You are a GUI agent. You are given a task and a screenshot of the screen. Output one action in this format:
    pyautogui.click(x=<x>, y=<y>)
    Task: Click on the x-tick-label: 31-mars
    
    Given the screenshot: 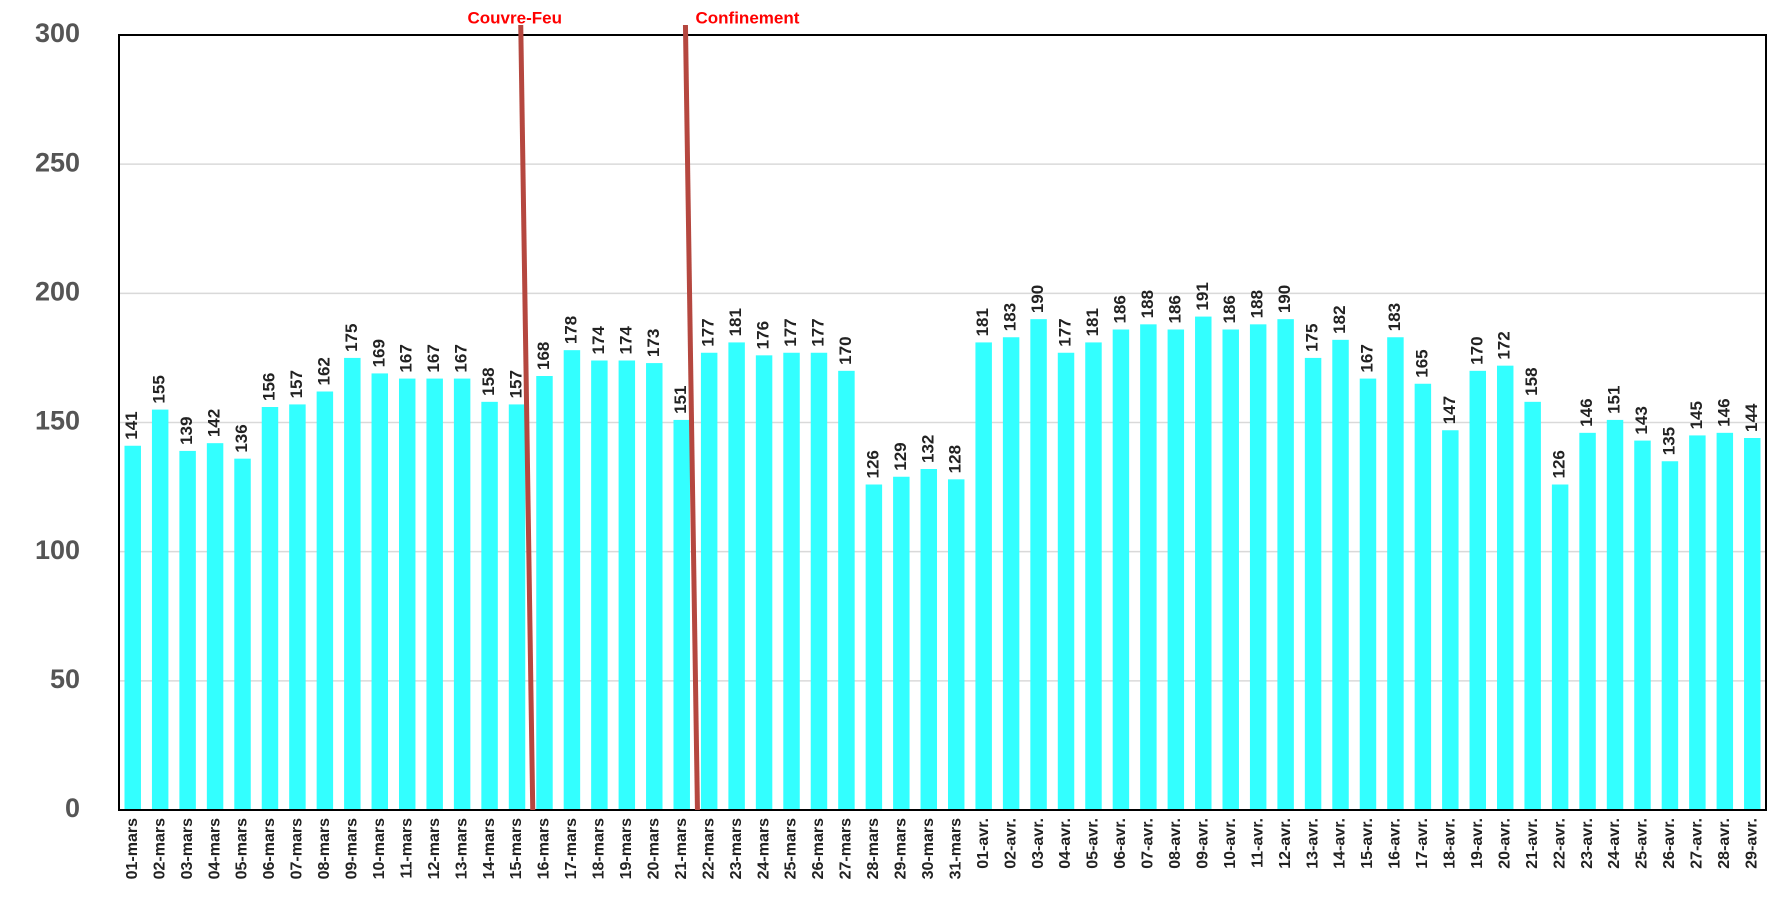 What is the action you would take?
    pyautogui.click(x=955, y=848)
    